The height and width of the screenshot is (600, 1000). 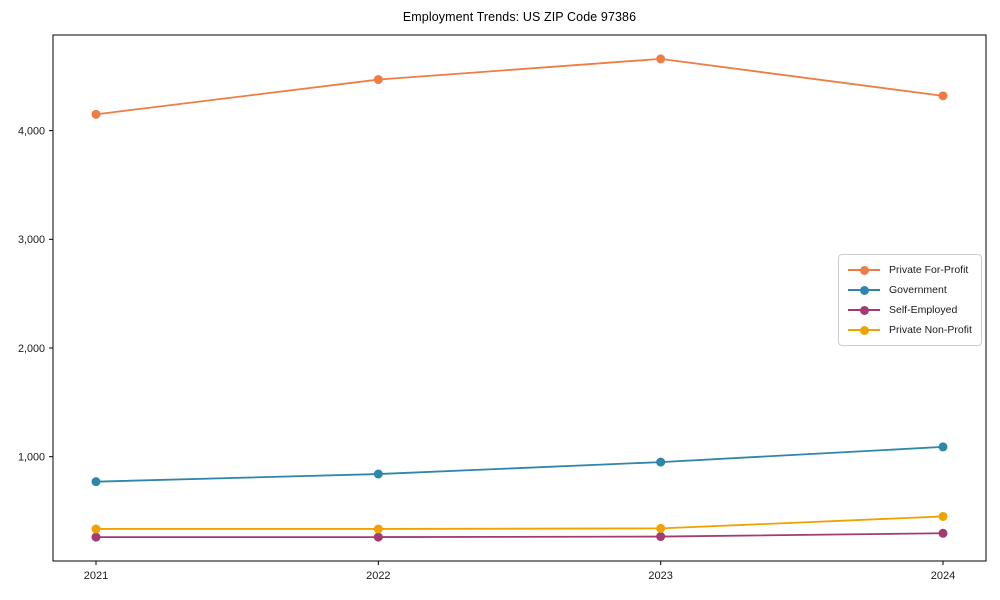 What do you see at coordinates (923, 310) in the screenshot?
I see `legend-label: Self-Employed` at bounding box center [923, 310].